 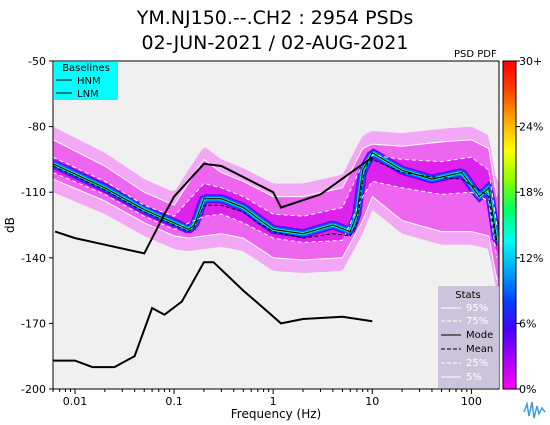 I want to click on x-axis-label: Frequency (Hz), so click(x=276, y=414).